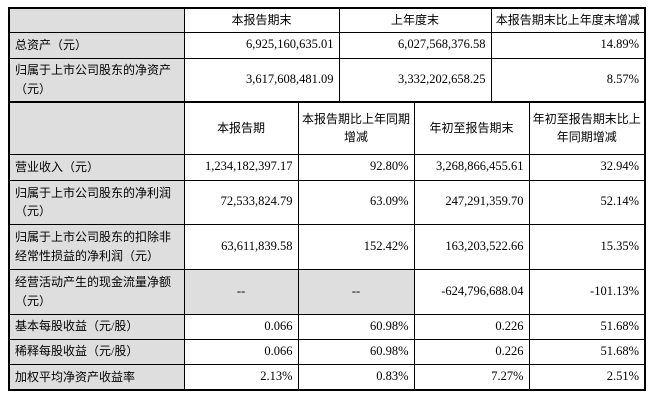 The width and height of the screenshot is (652, 408). I want to click on table-row: 基本每股收益（元/股） 0.066 60.98% 0.226 51.68%, so click(327, 326).